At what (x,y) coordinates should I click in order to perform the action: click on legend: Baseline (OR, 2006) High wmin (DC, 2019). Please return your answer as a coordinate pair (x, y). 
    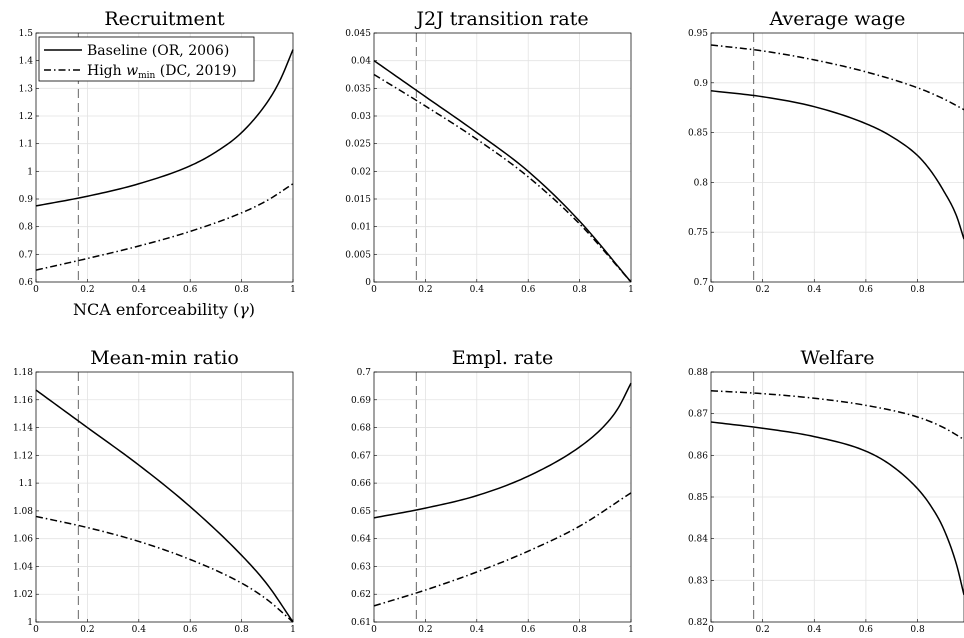
    Looking at the image, I should click on (146, 59).